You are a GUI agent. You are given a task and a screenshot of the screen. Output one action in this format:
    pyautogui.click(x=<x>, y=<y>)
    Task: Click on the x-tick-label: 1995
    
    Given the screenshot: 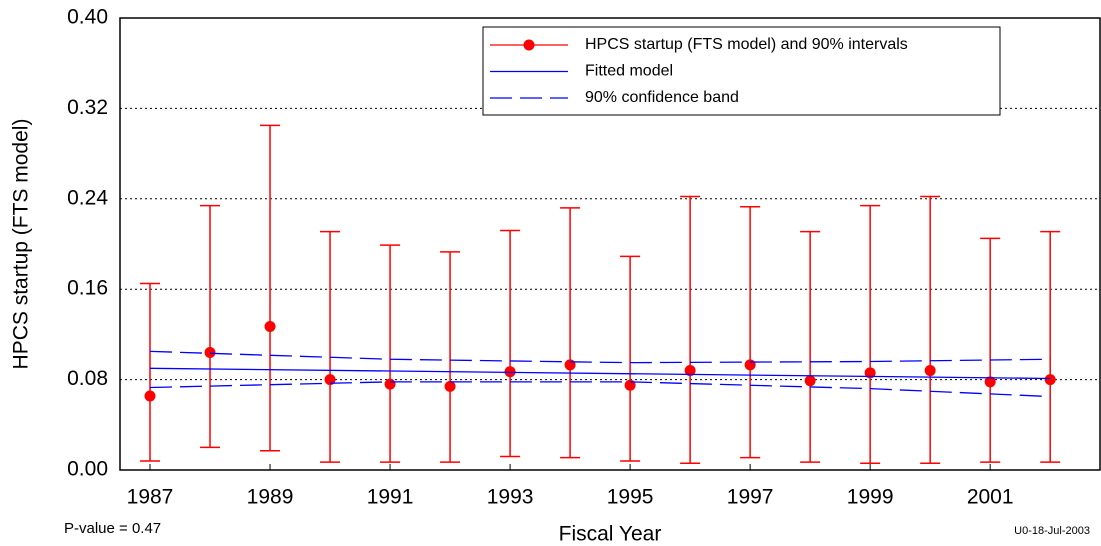 What is the action you would take?
    pyautogui.click(x=630, y=497)
    